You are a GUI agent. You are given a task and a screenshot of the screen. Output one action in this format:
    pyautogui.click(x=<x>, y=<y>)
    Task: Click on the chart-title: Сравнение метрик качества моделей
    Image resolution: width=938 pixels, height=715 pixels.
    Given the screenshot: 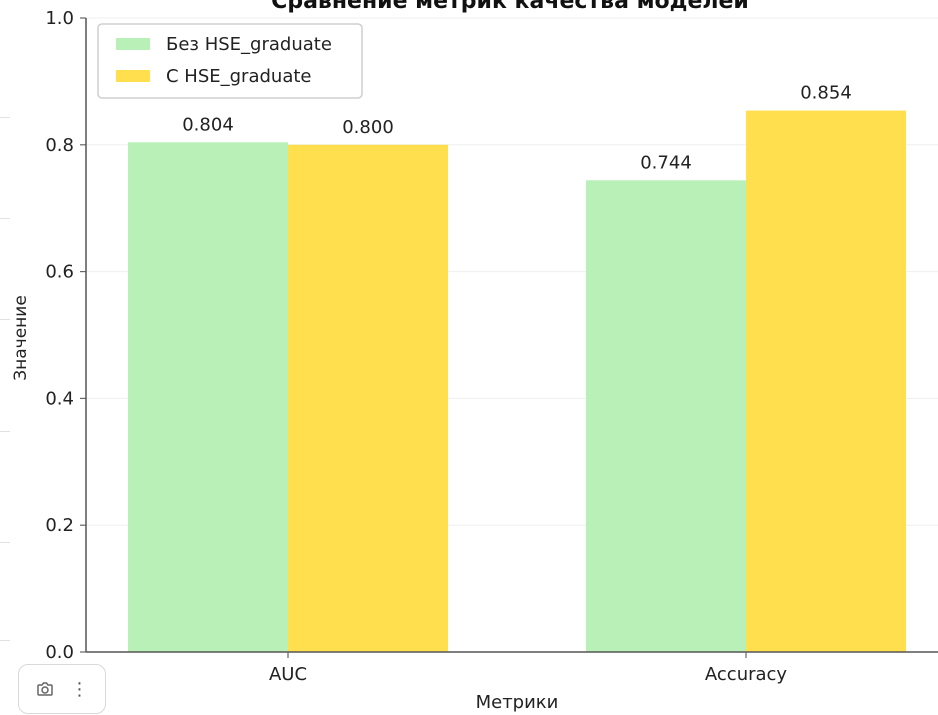 What is the action you would take?
    pyautogui.click(x=510, y=7)
    